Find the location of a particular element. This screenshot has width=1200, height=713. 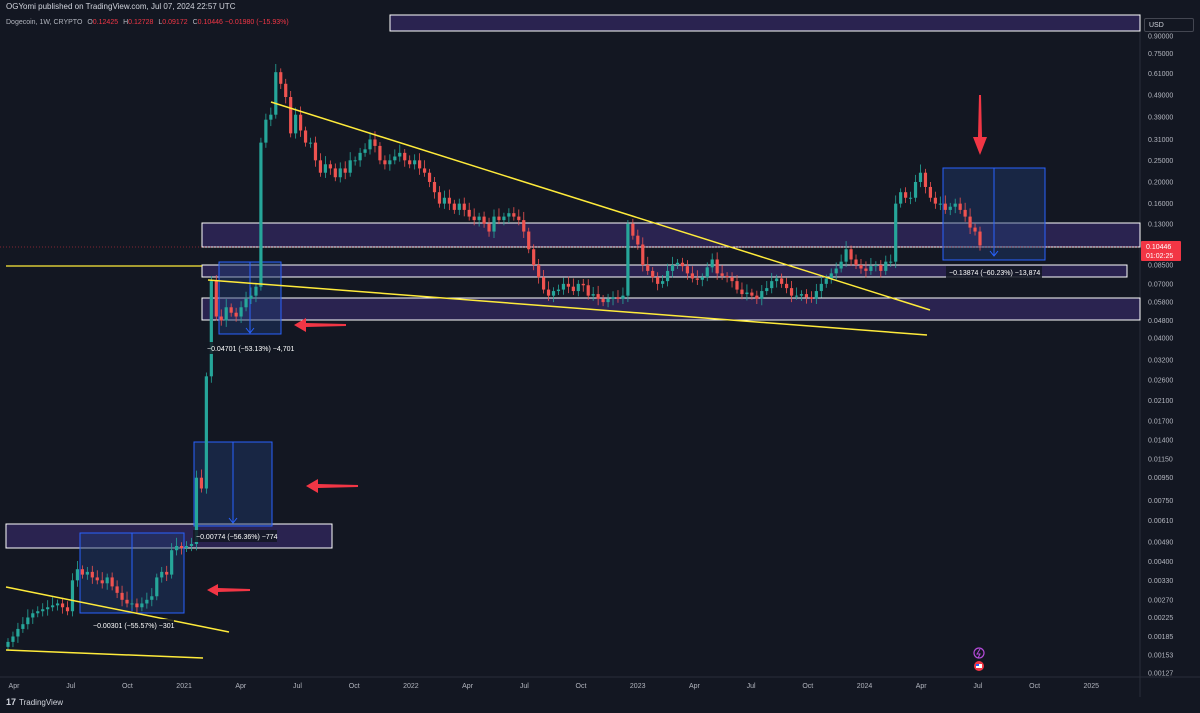

bar-countdown: 01:02:25 is located at coordinates (1159, 256).